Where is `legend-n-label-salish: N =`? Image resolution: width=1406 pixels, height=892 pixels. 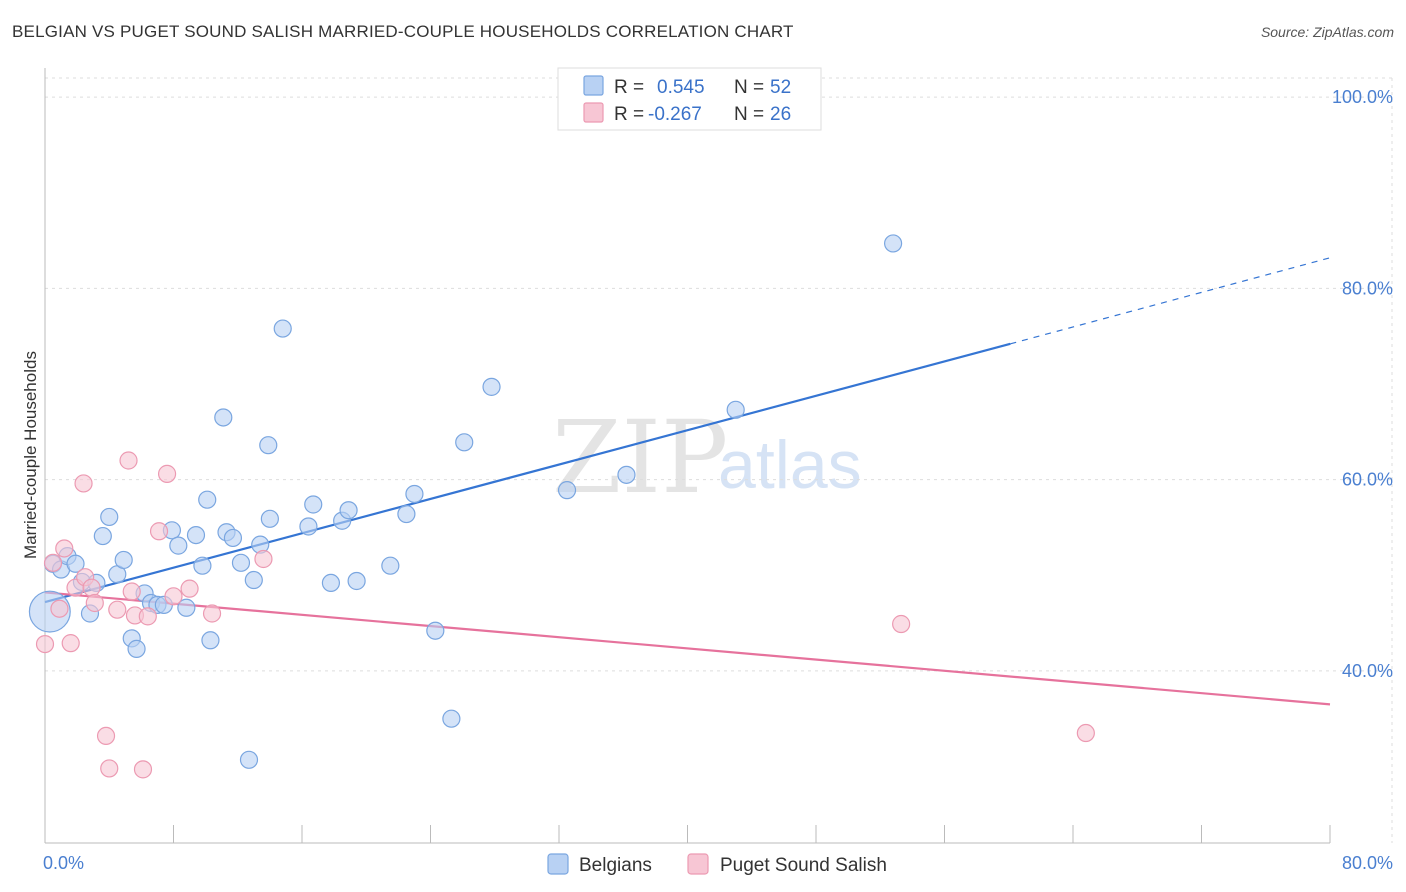
legend-n-label-salish: N = is located at coordinates (749, 114).